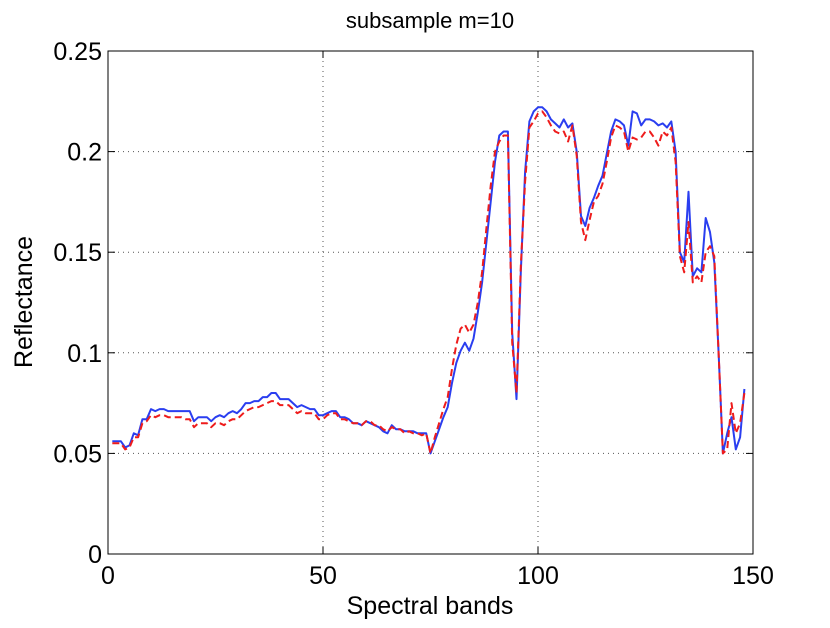  What do you see at coordinates (430, 20) in the screenshot?
I see `chart-title: subsample m=10` at bounding box center [430, 20].